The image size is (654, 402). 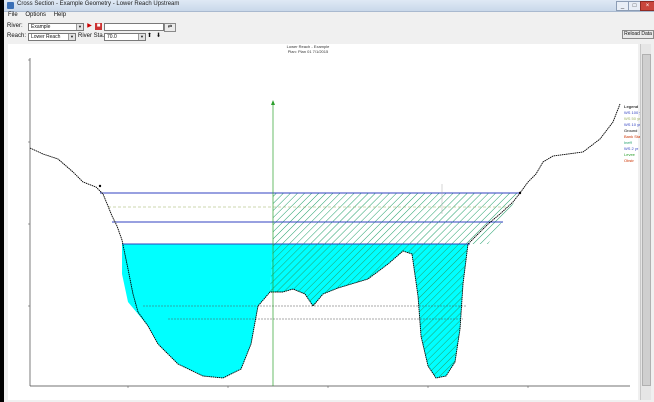 What do you see at coordinates (632, 124) in the screenshot?
I see `legend-item: WS 10 yr` at bounding box center [632, 124].